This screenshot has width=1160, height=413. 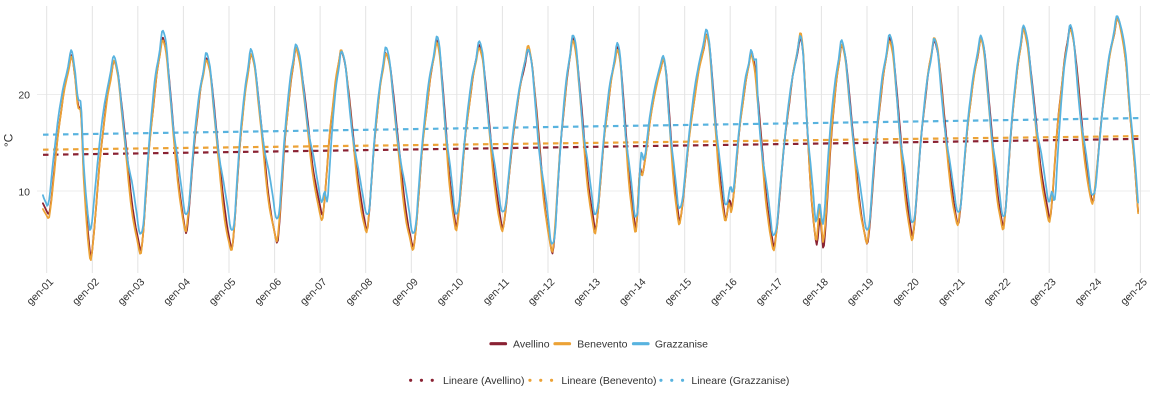 What do you see at coordinates (24, 192) in the screenshot?
I see `svg-text: 10` at bounding box center [24, 192].